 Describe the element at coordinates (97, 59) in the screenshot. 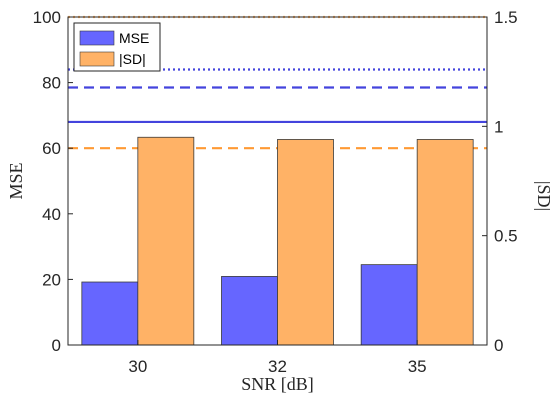

I see `legend-swatch-sd` at that location.